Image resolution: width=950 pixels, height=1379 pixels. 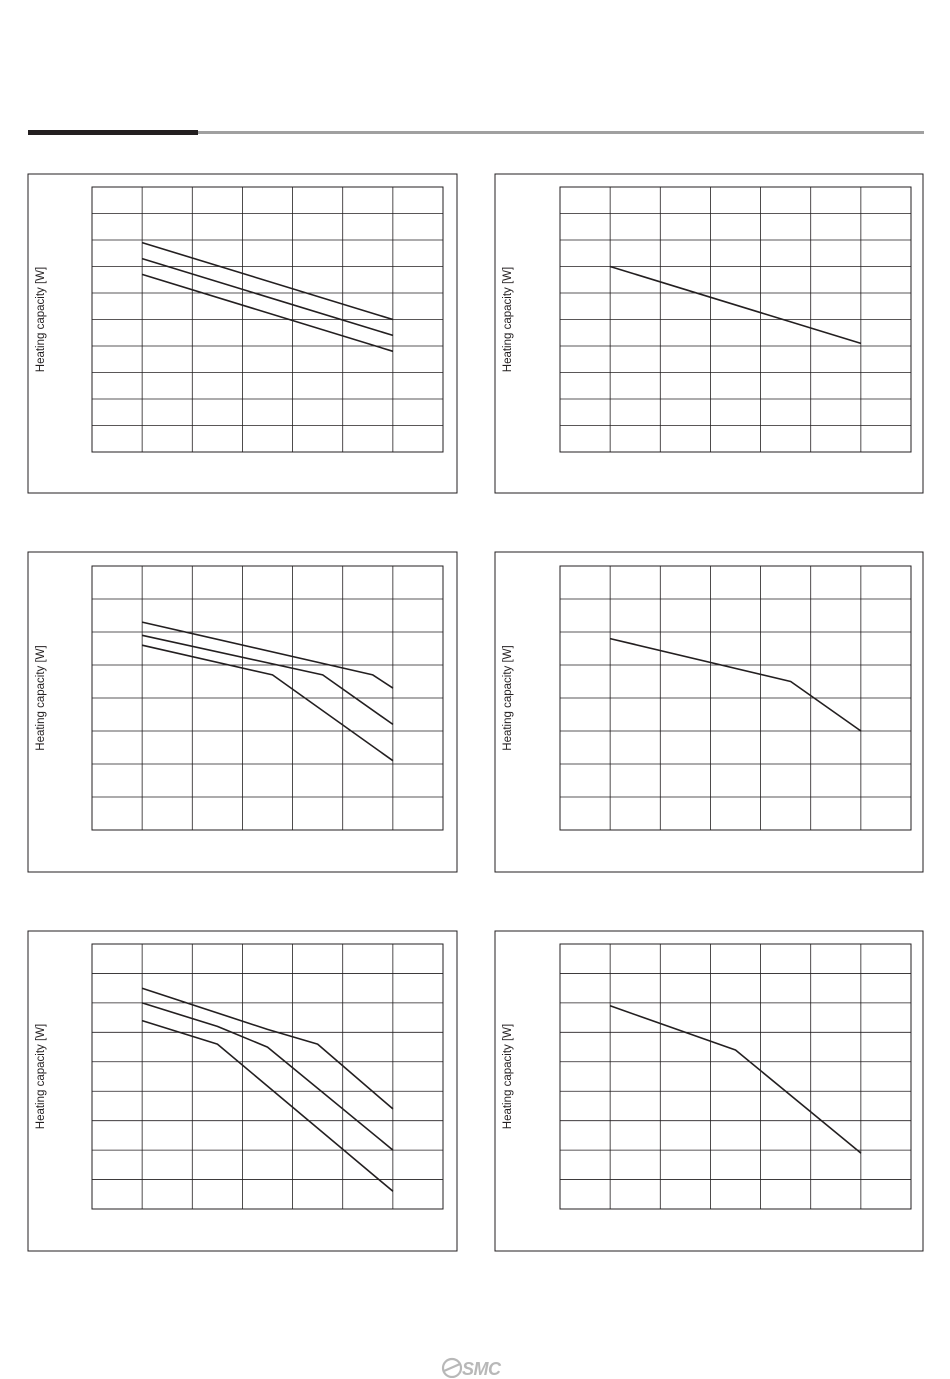 What do you see at coordinates (482, 1368) in the screenshot?
I see `logo-text: SMC` at bounding box center [482, 1368].